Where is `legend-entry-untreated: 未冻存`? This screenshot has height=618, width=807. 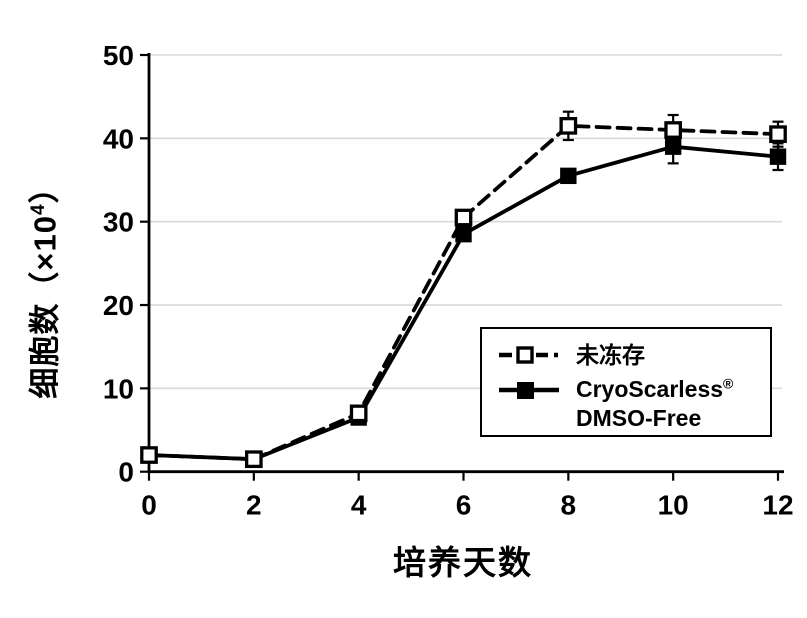 legend-entry-untreated: 未冻存 is located at coordinates (571, 355).